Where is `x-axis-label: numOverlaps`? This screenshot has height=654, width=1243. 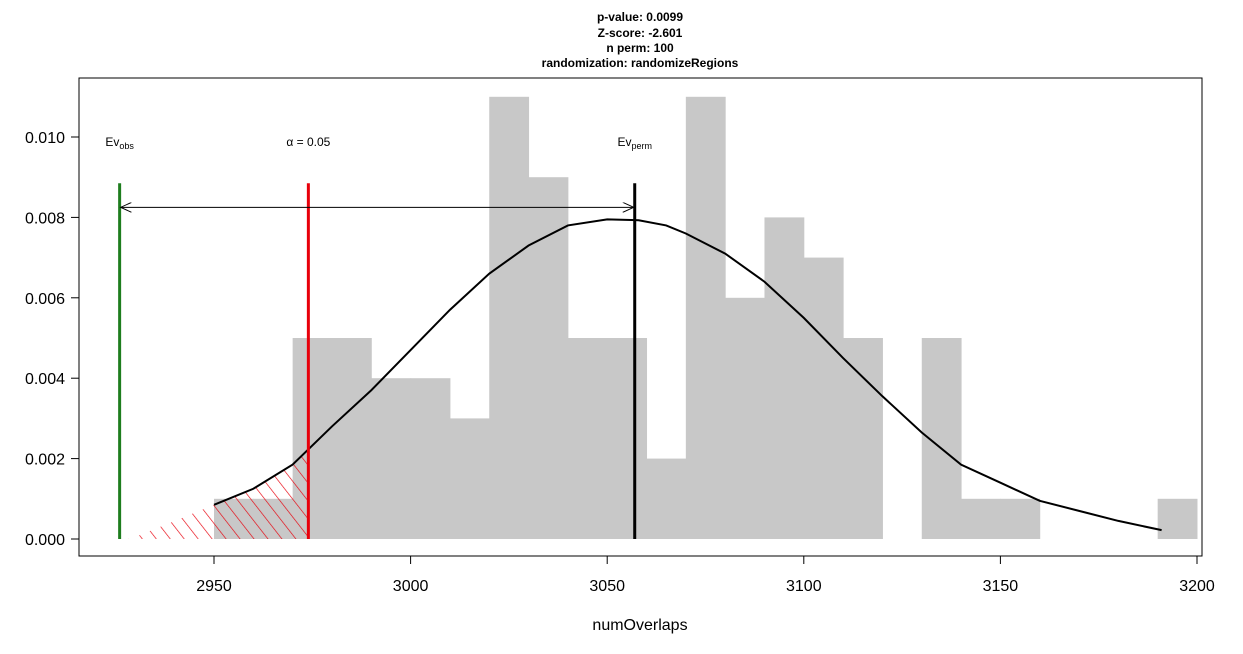 x-axis-label: numOverlaps is located at coordinates (639, 625).